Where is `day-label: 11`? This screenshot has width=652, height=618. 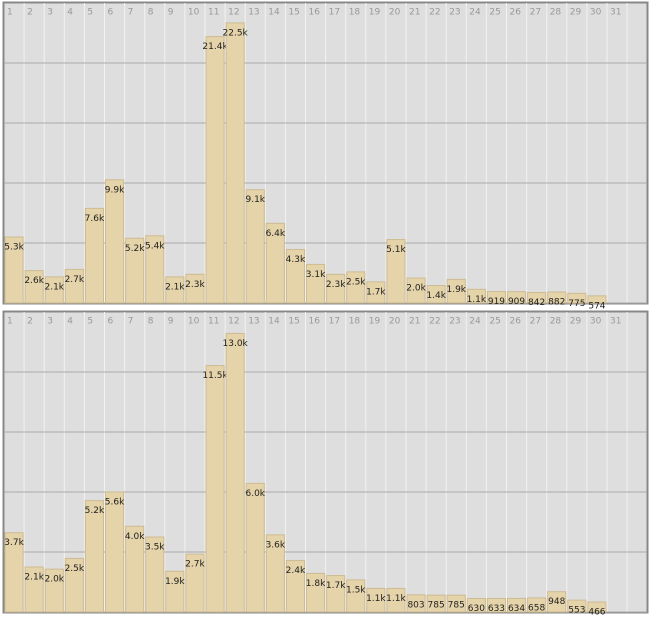
day-label: 11 is located at coordinates (213, 322).